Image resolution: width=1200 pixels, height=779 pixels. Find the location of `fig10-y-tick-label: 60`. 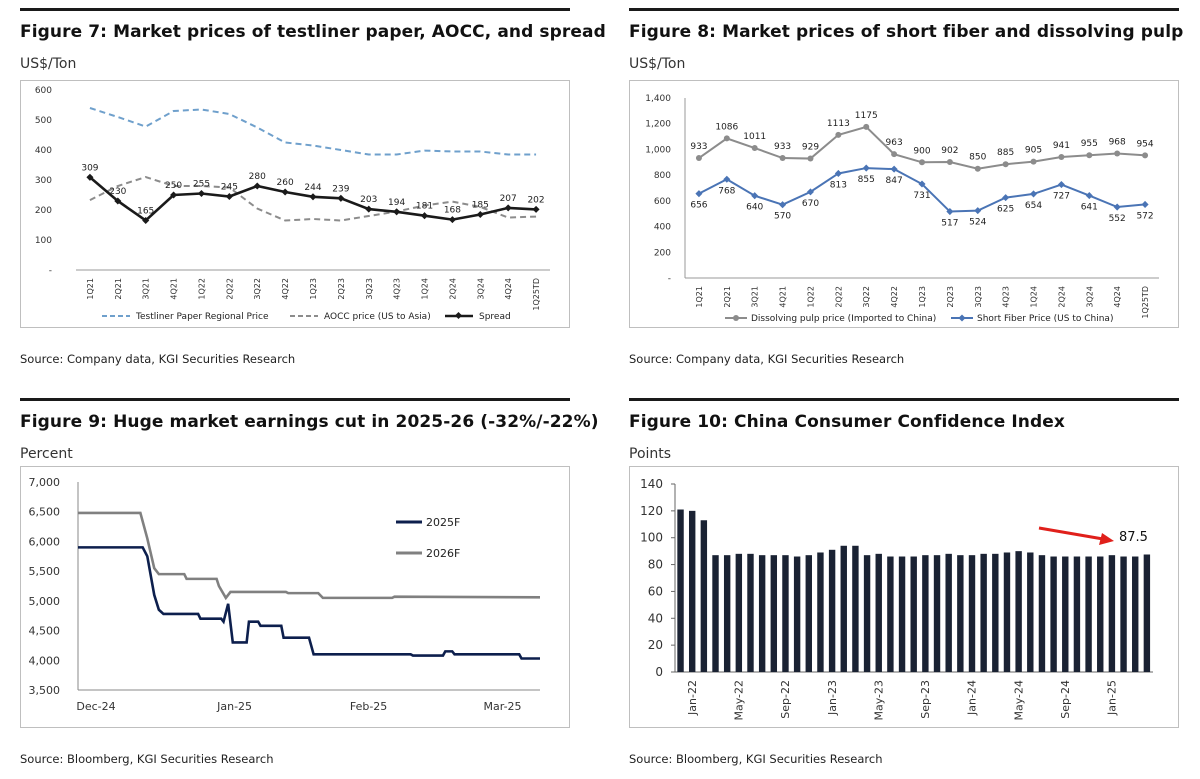

fig10-y-tick-label: 60 is located at coordinates (655, 591).